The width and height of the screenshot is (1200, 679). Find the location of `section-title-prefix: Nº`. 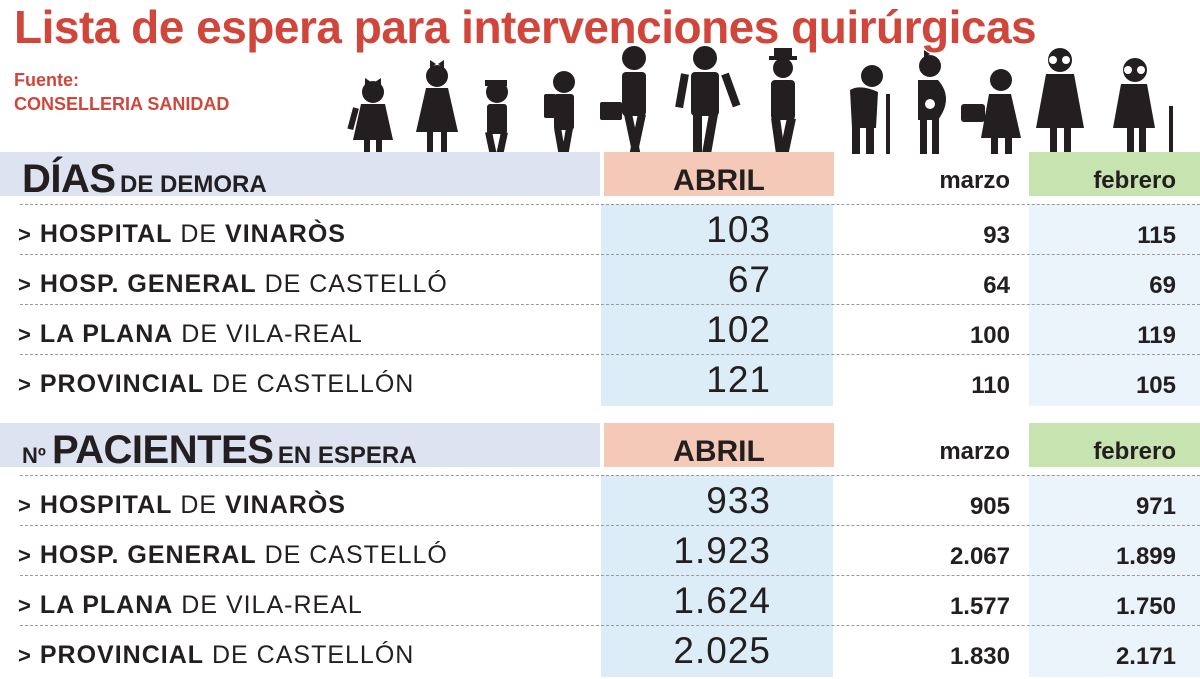

section-title-prefix: Nº is located at coordinates (34, 455).